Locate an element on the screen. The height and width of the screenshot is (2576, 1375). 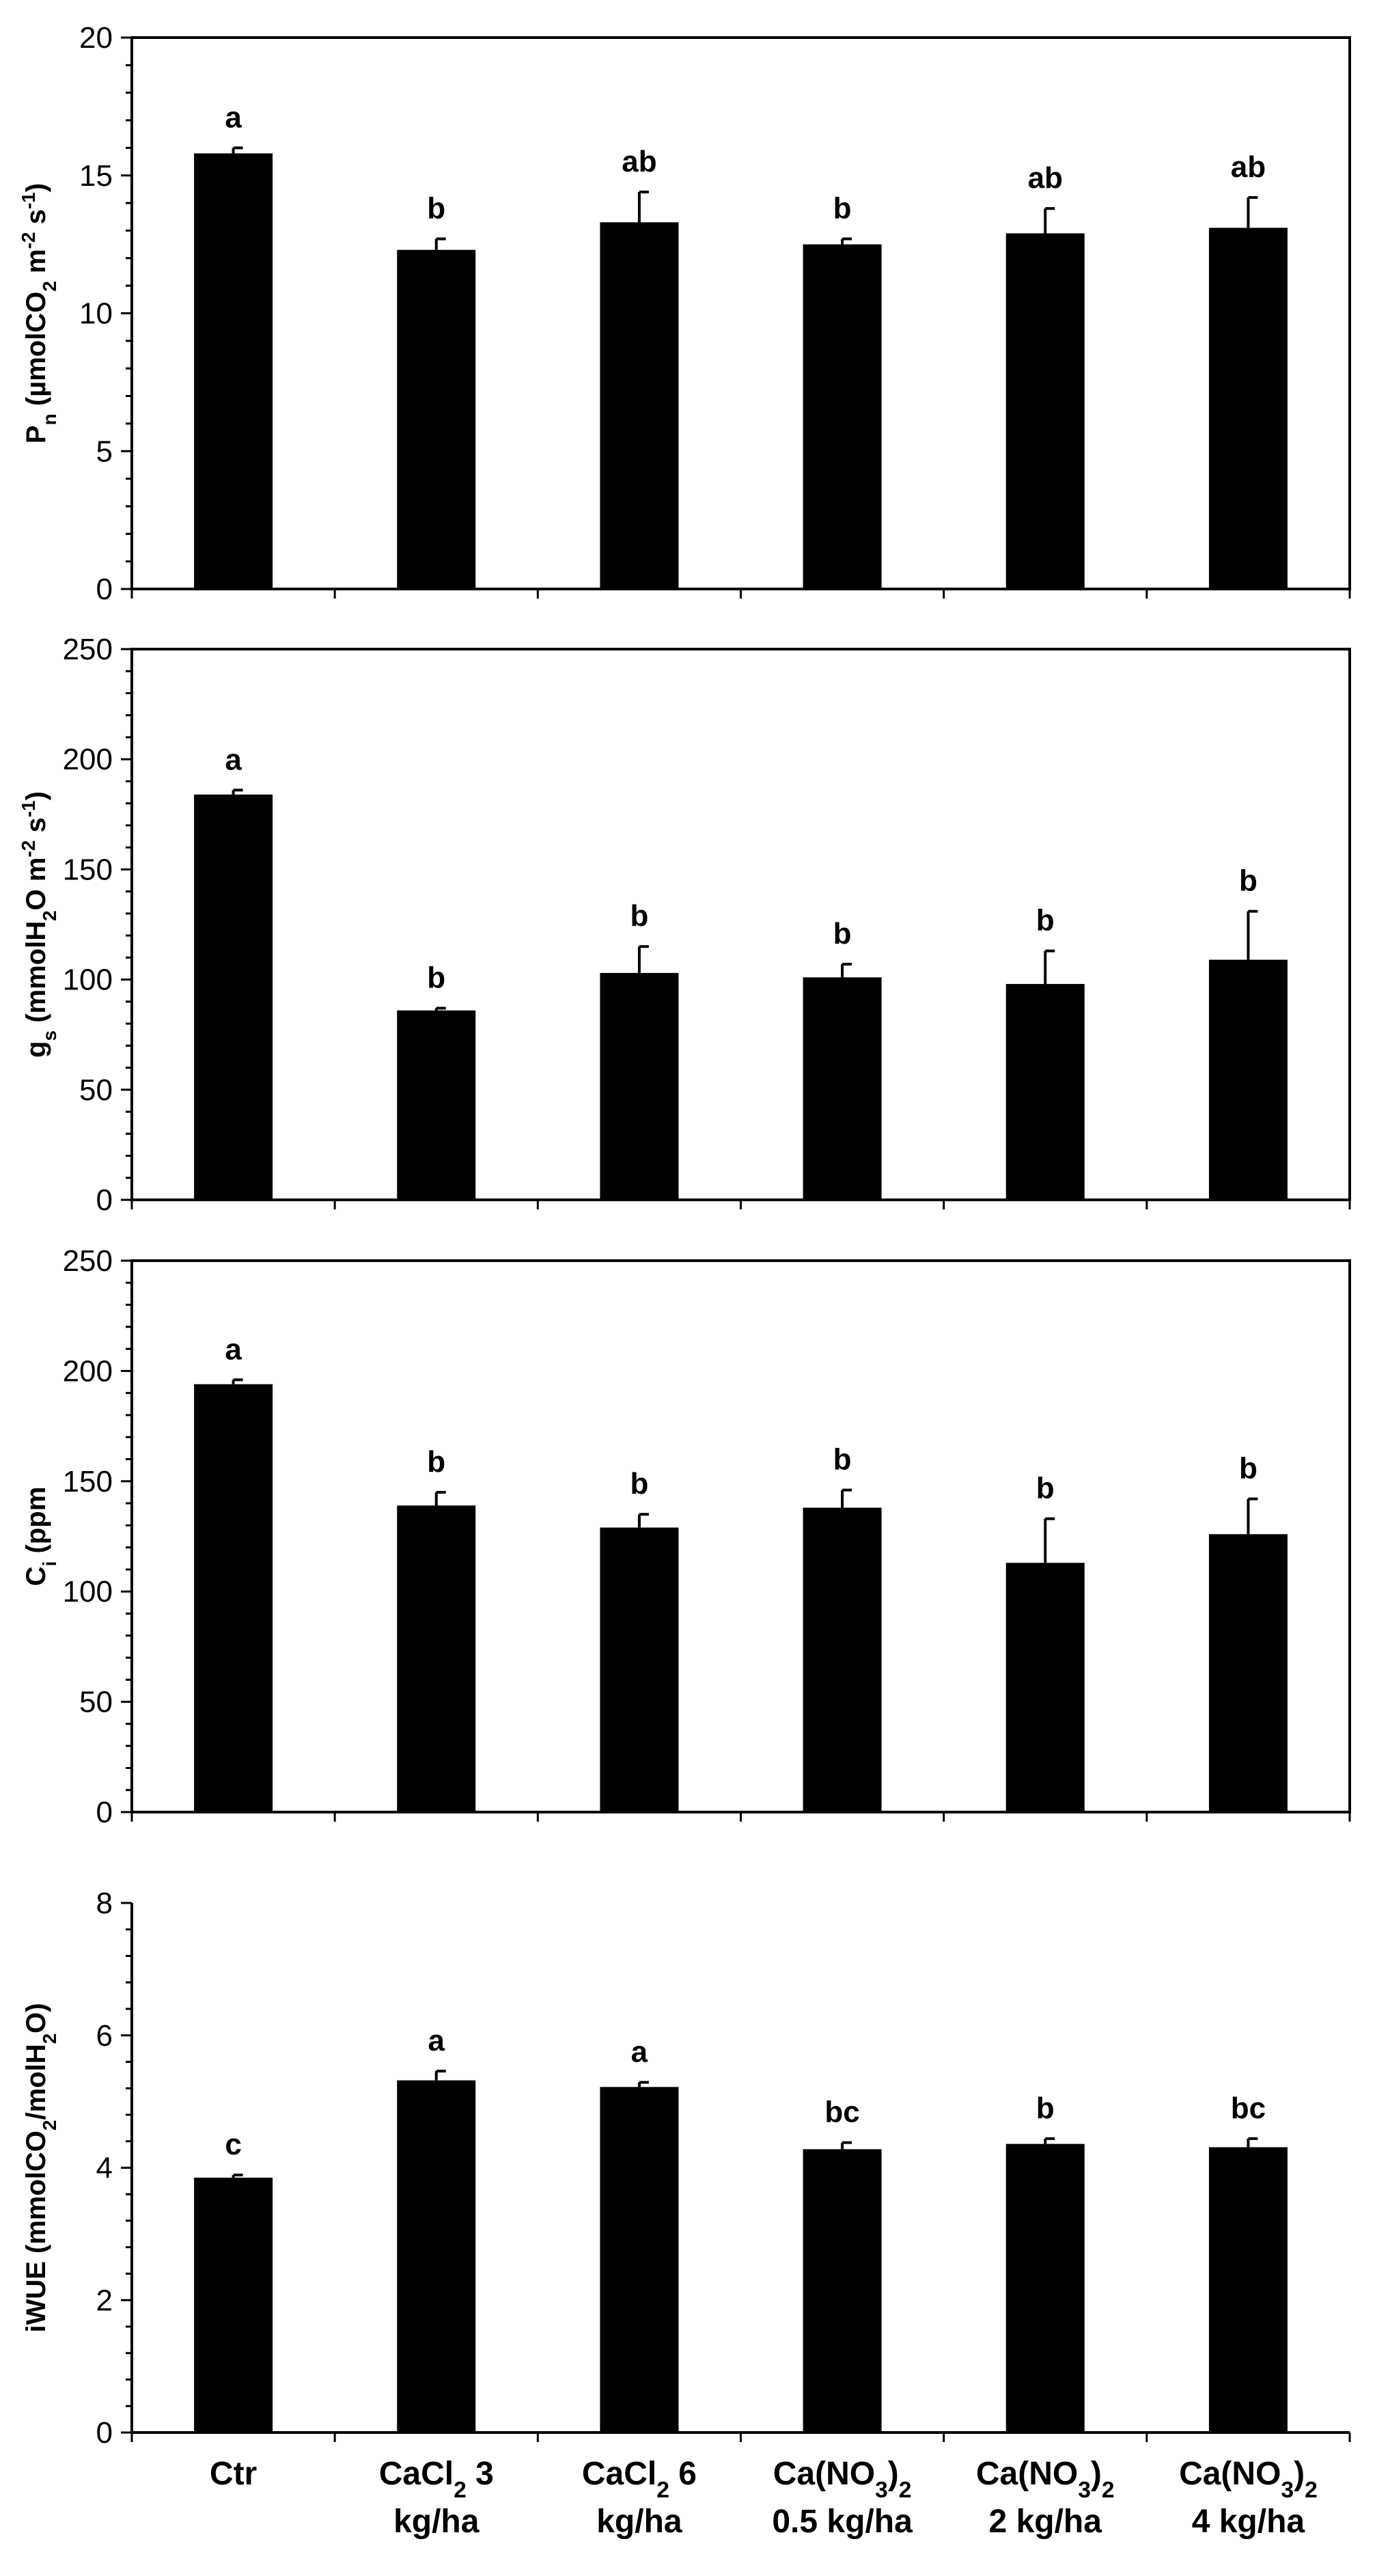
y-tick-label: 4 is located at coordinates (104, 2168).